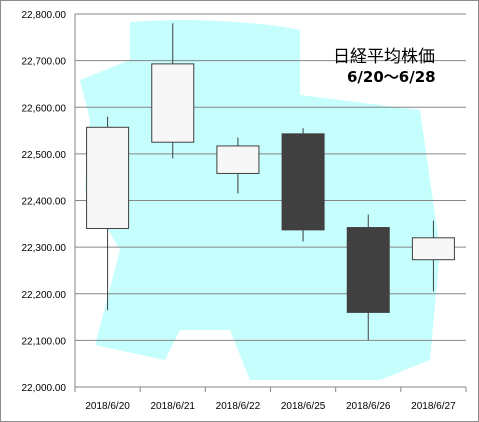  I want to click on y-tick-label: 22,600.00, so click(44, 108).